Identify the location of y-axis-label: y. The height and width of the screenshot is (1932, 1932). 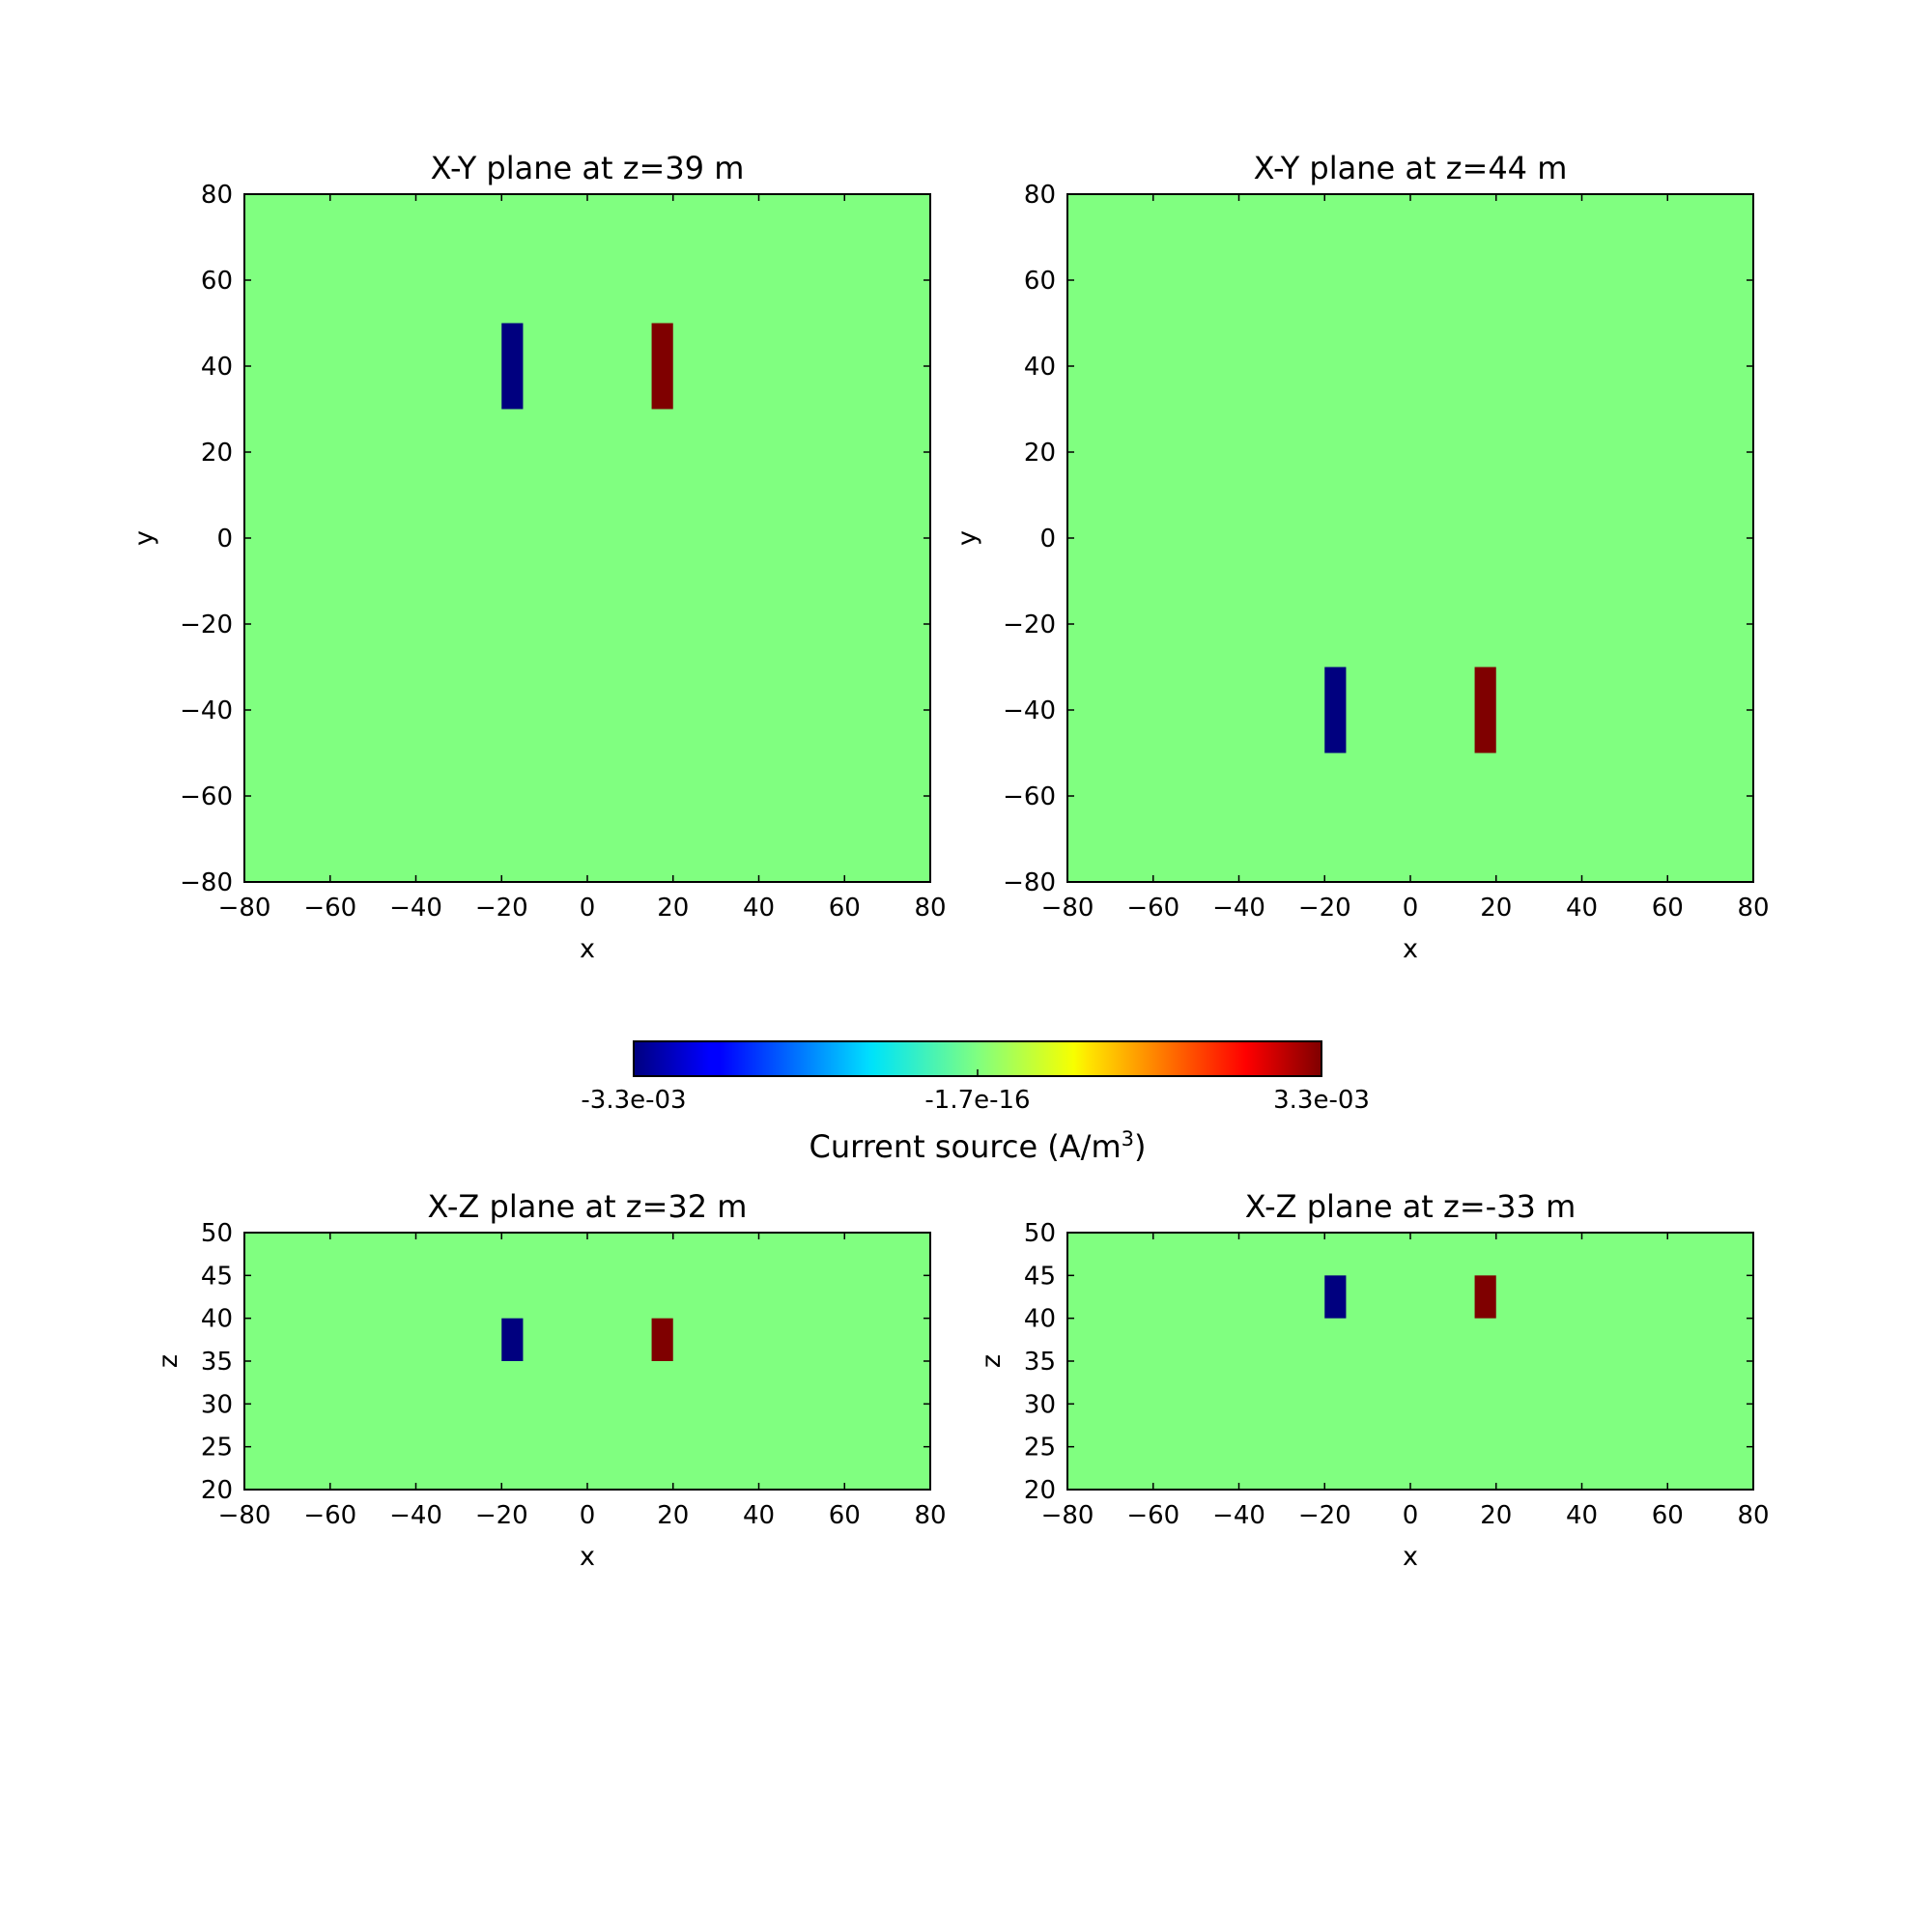
(144, 538).